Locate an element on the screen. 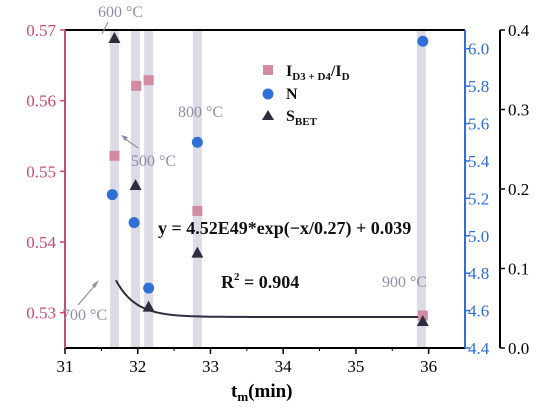 The image size is (550, 407). legend-marker-n is located at coordinates (268, 94).